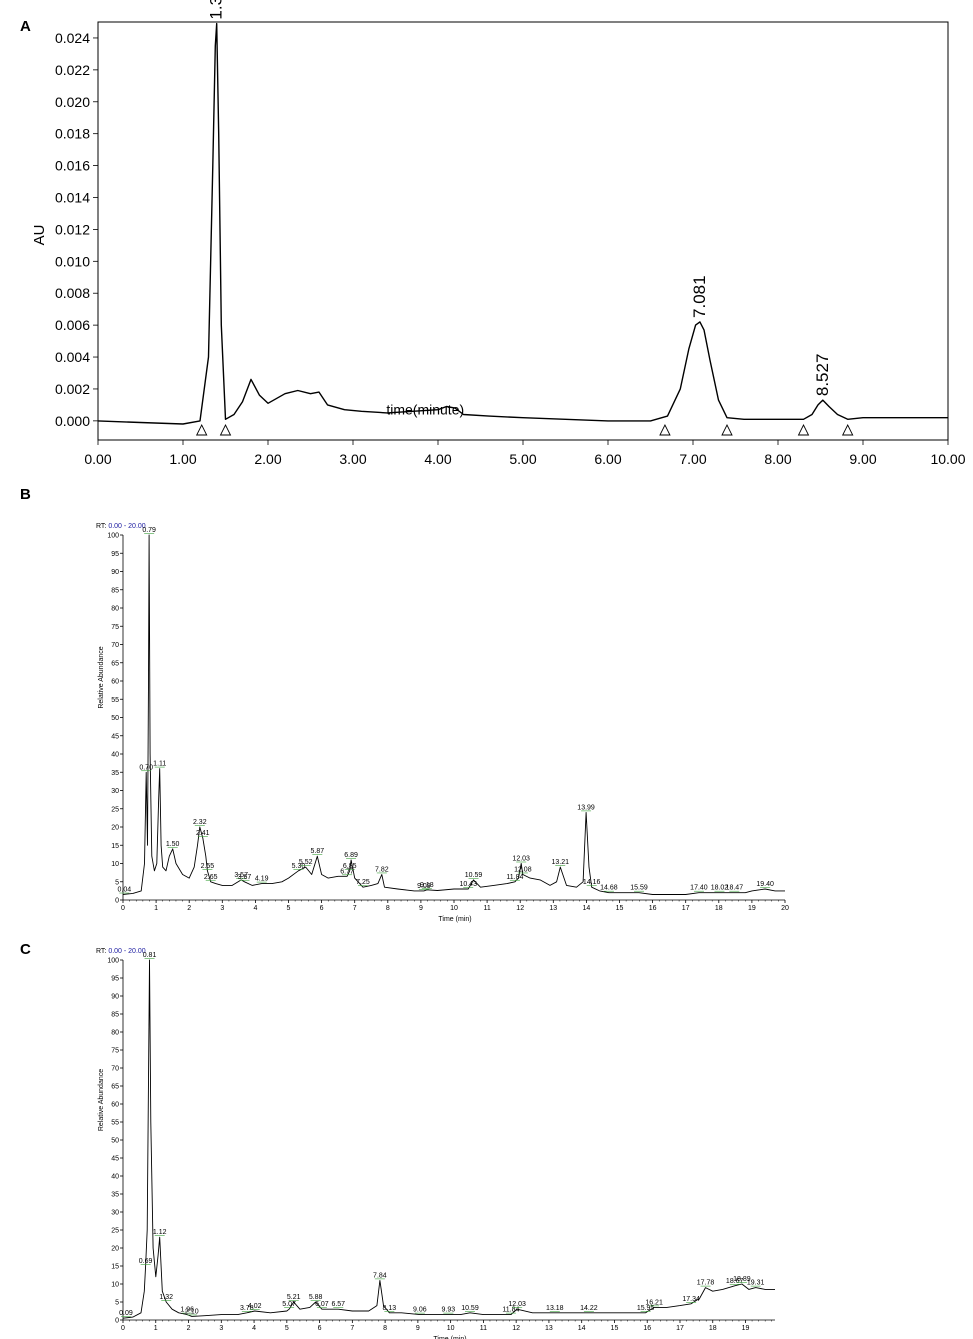 The width and height of the screenshot is (973, 1339). I want to click on y-tick-label: 0.000, so click(72, 421).